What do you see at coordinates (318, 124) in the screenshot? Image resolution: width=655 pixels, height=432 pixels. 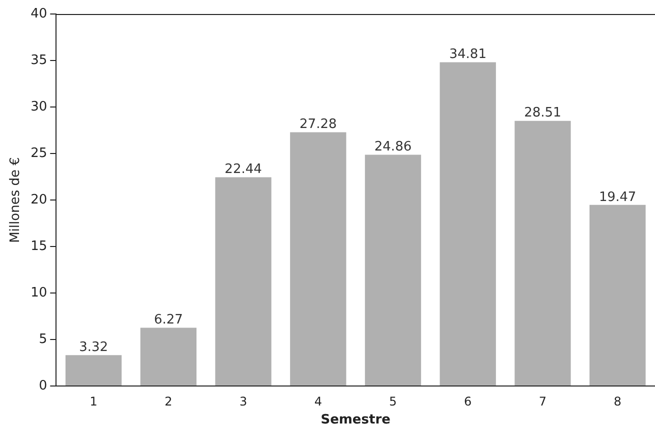 I see `data-label: 27.28` at bounding box center [318, 124].